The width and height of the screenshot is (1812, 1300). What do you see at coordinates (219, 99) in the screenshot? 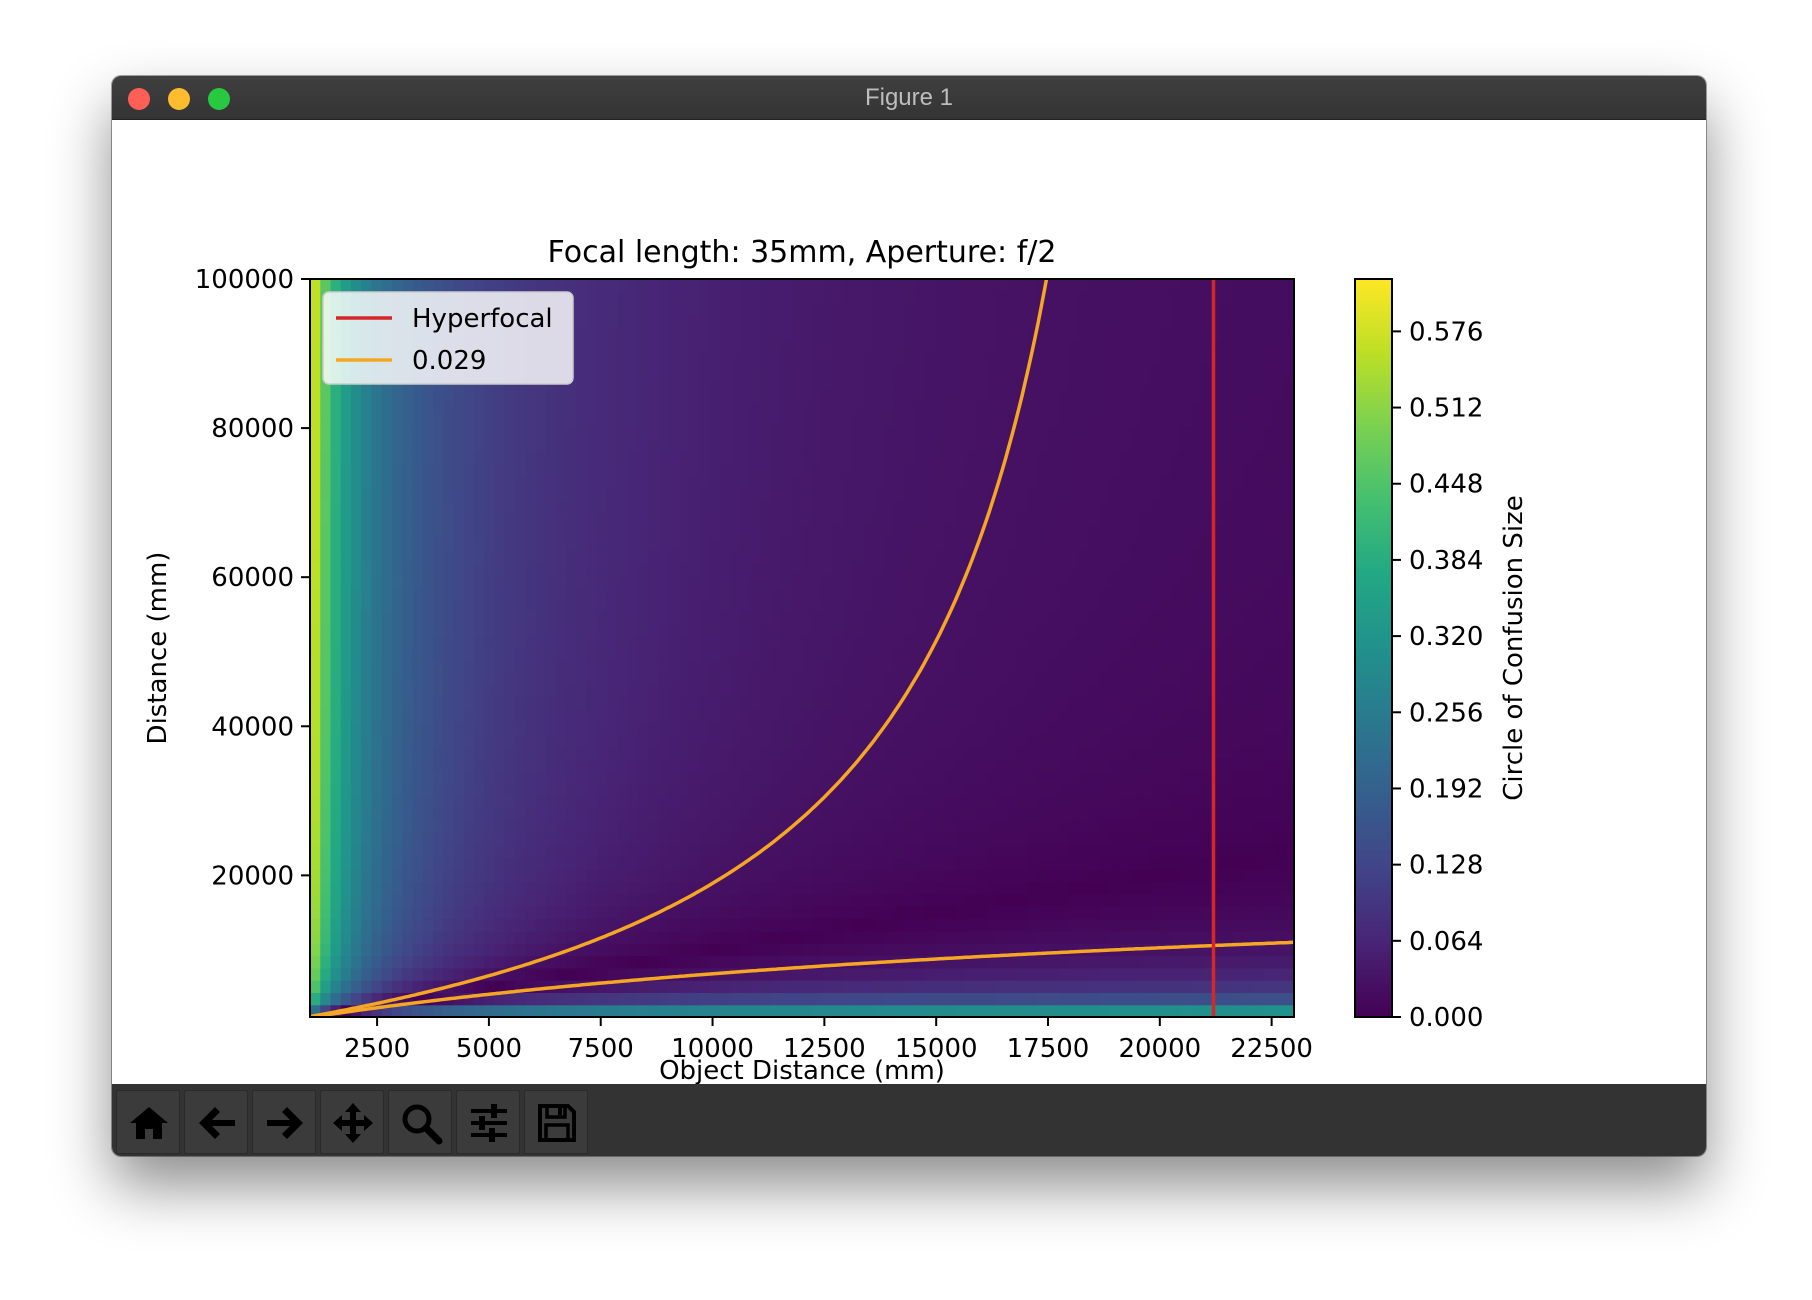
I see `maximize-window-button` at bounding box center [219, 99].